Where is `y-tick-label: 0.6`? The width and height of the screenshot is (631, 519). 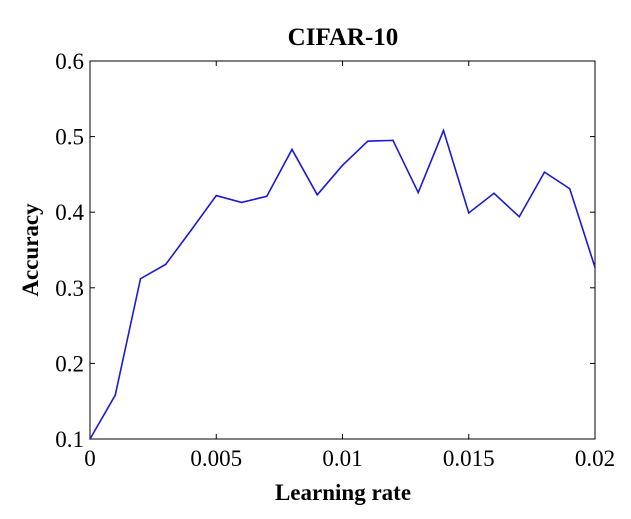 y-tick-label: 0.6 is located at coordinates (69, 61).